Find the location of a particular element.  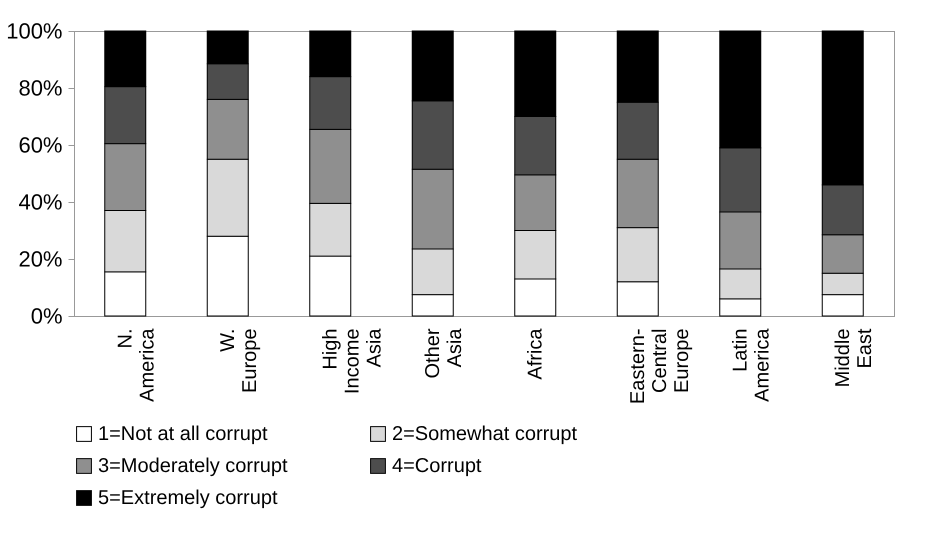

y-tick-label: 20% is located at coordinates (40, 259).